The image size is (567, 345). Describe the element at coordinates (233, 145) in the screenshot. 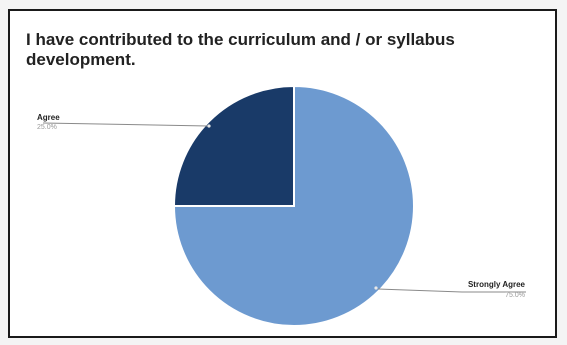

I see `pie-slice-agree` at that location.